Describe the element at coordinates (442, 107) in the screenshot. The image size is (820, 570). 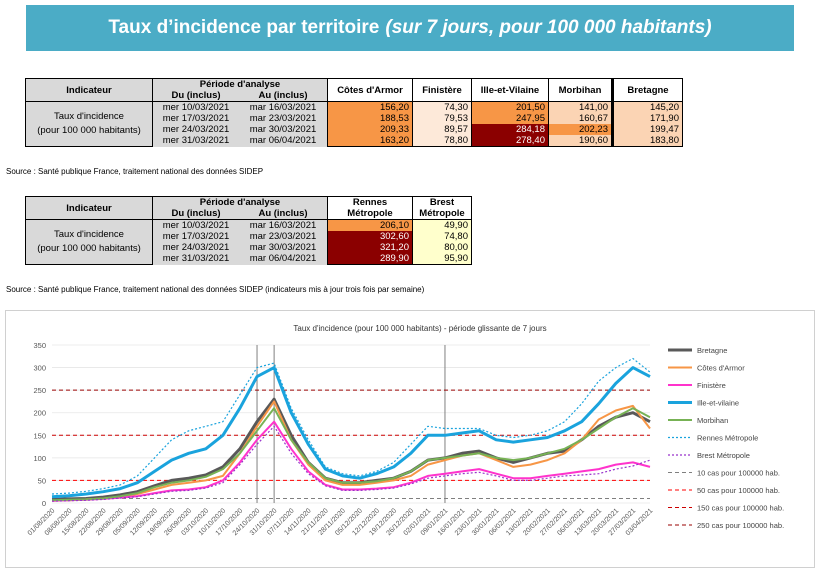
I see `value-cell: 74,30` at that location.